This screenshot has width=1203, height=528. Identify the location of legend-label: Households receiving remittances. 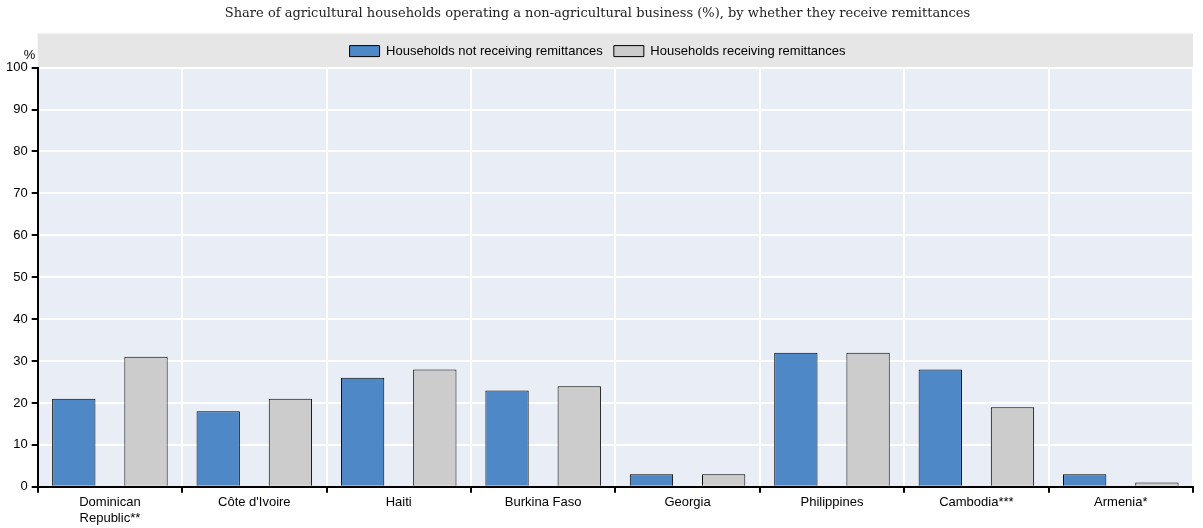
(748, 50).